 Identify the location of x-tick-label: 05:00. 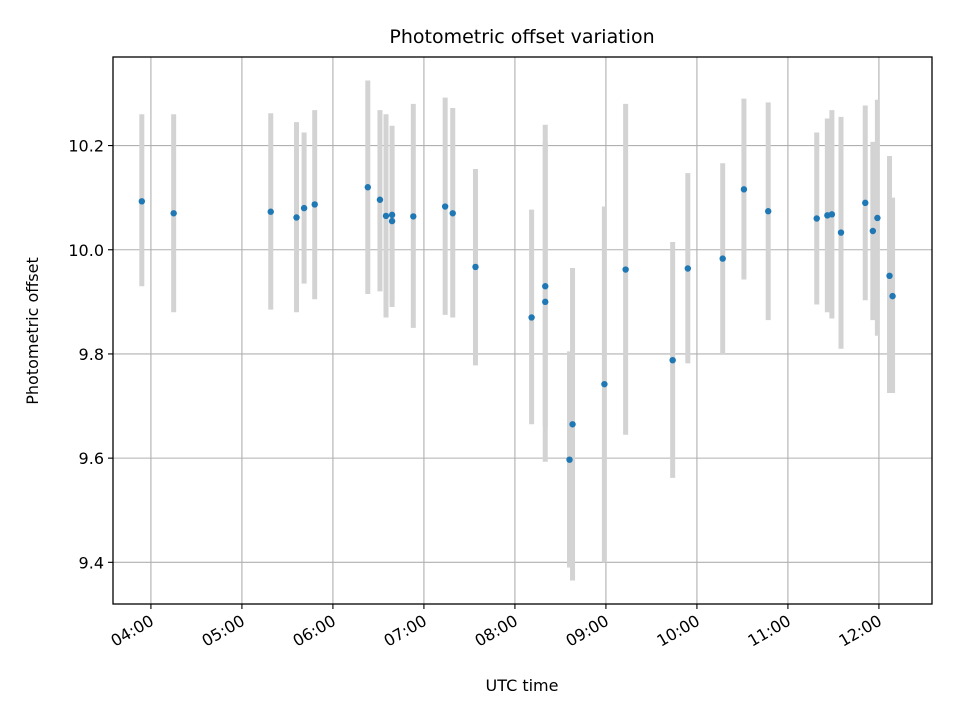
(222, 631).